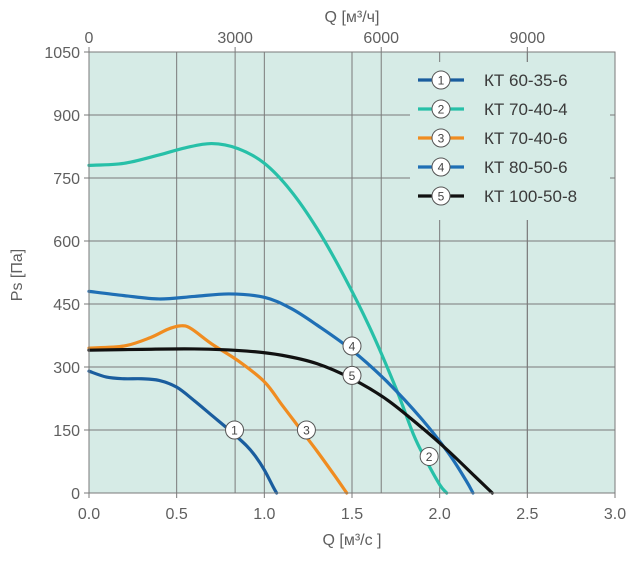 This screenshot has height=564, width=635. What do you see at coordinates (352, 17) in the screenshot?
I see `top-axis-title: Q [м³/ч]` at bounding box center [352, 17].